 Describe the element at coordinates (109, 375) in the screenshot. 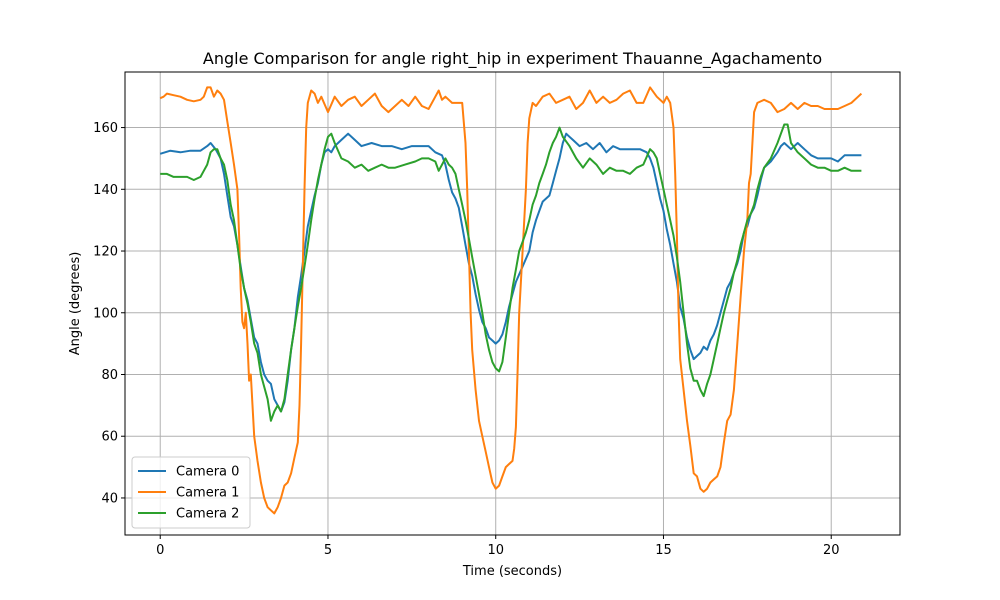

I see `y-tick-label: 80` at that location.